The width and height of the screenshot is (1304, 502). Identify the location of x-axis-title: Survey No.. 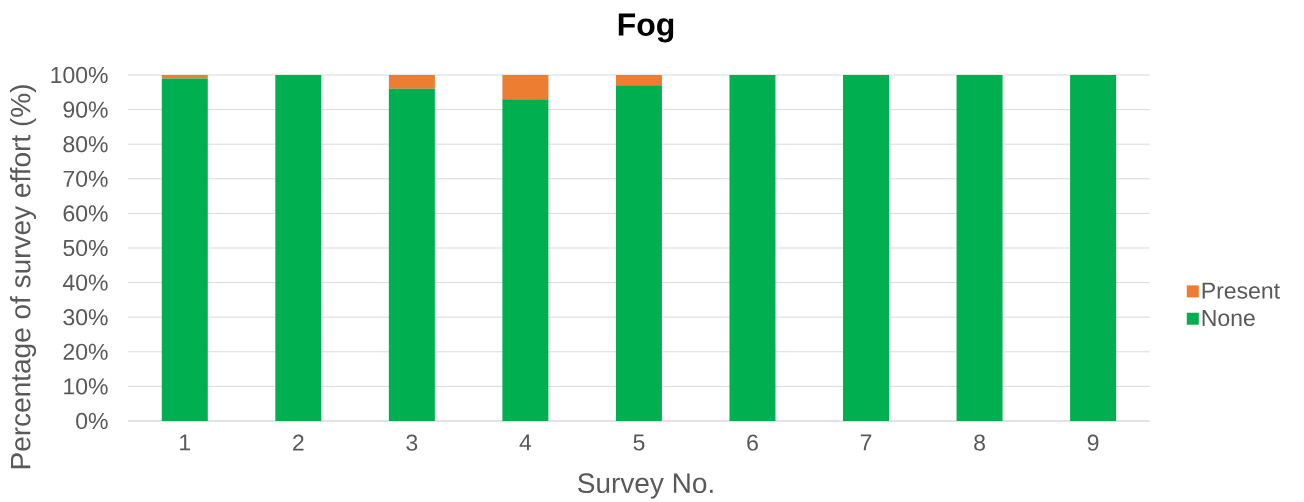
(645, 486).